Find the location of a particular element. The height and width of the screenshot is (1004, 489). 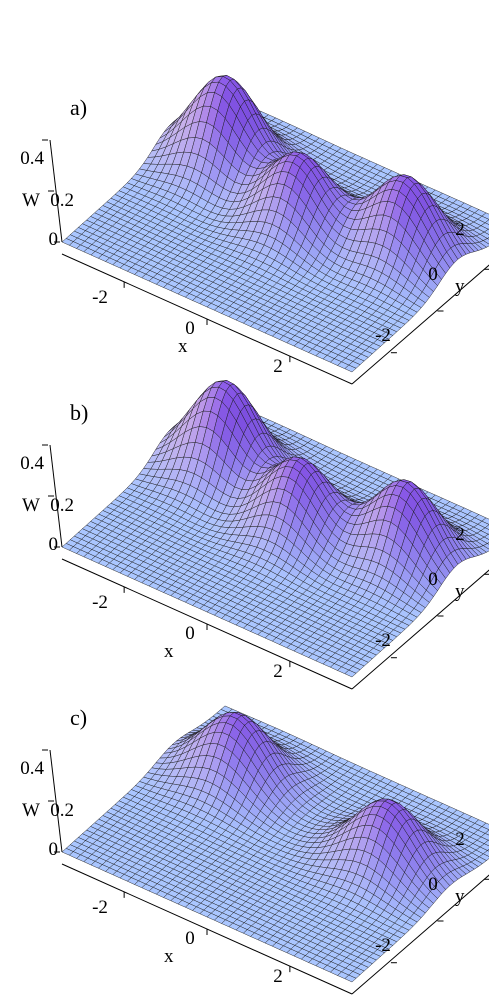

y-axis-label-c: y is located at coordinates (460, 896).